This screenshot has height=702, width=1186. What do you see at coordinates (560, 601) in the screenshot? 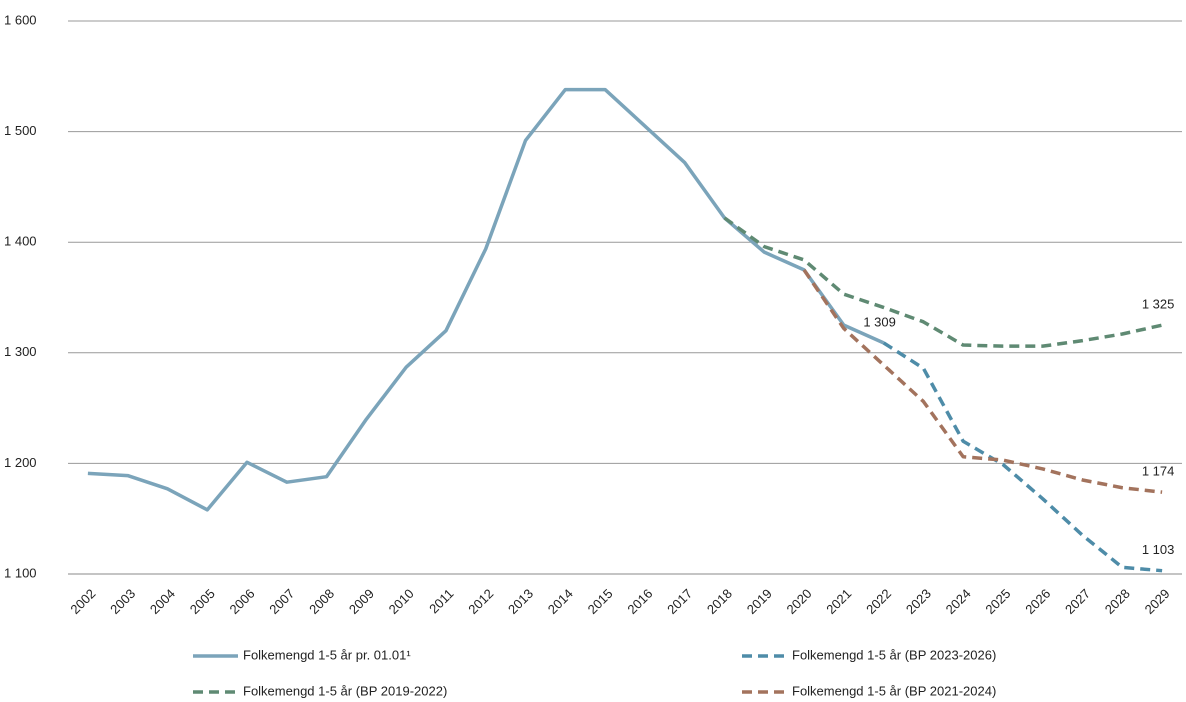
I see `x-tick-label: 2014` at bounding box center [560, 601].